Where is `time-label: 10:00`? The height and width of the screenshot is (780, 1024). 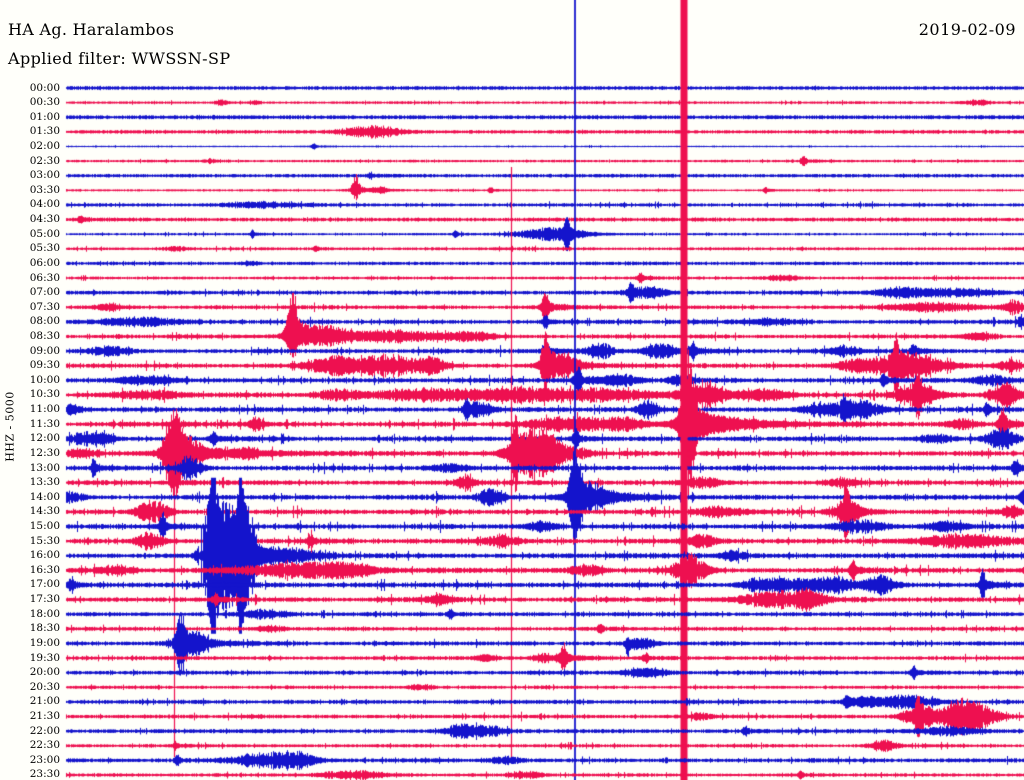 time-label: 10:00 is located at coordinates (44, 379).